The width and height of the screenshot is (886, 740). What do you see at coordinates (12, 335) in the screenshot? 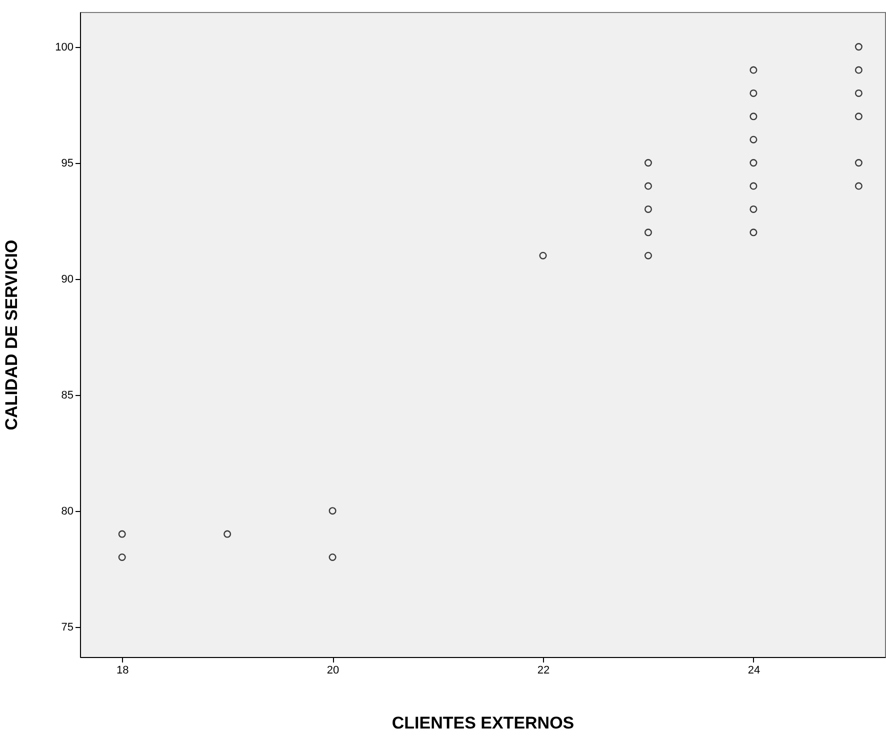
I see `y-axis-title: CALIDAD DE SERVICIO` at bounding box center [12, 335].